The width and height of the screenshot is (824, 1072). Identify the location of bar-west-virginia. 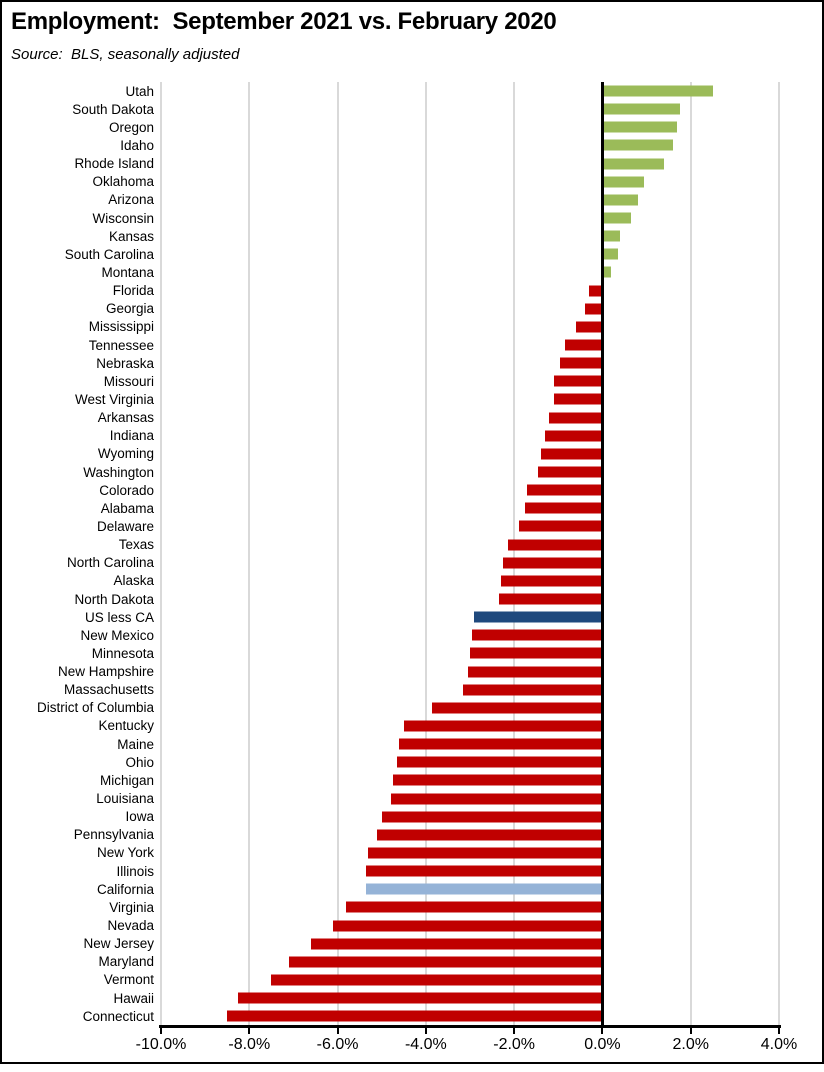
(577, 399).